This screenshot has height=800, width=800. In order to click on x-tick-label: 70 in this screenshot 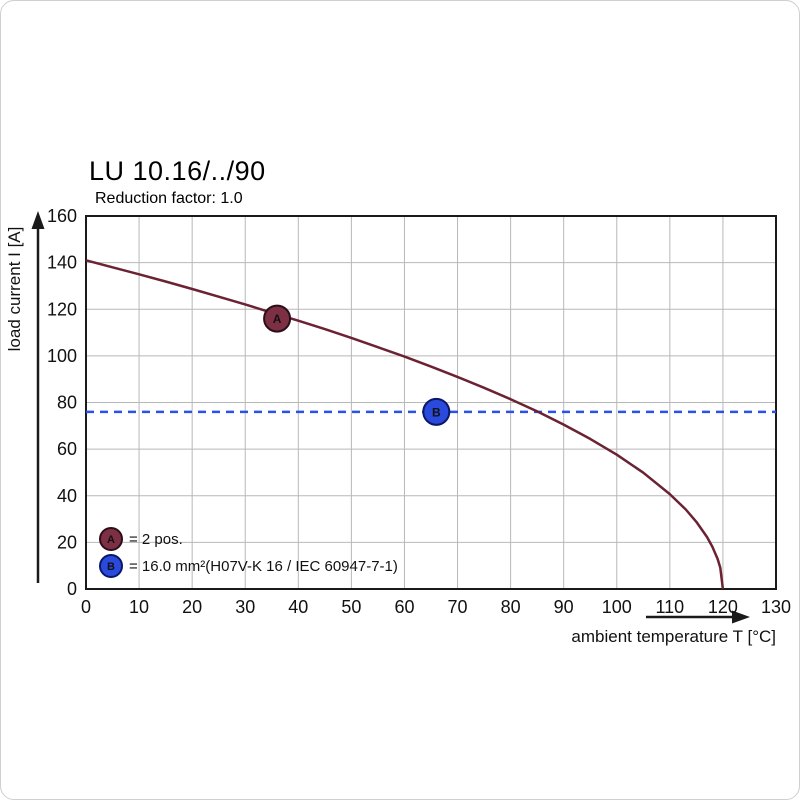, I will do `click(458, 607)`.